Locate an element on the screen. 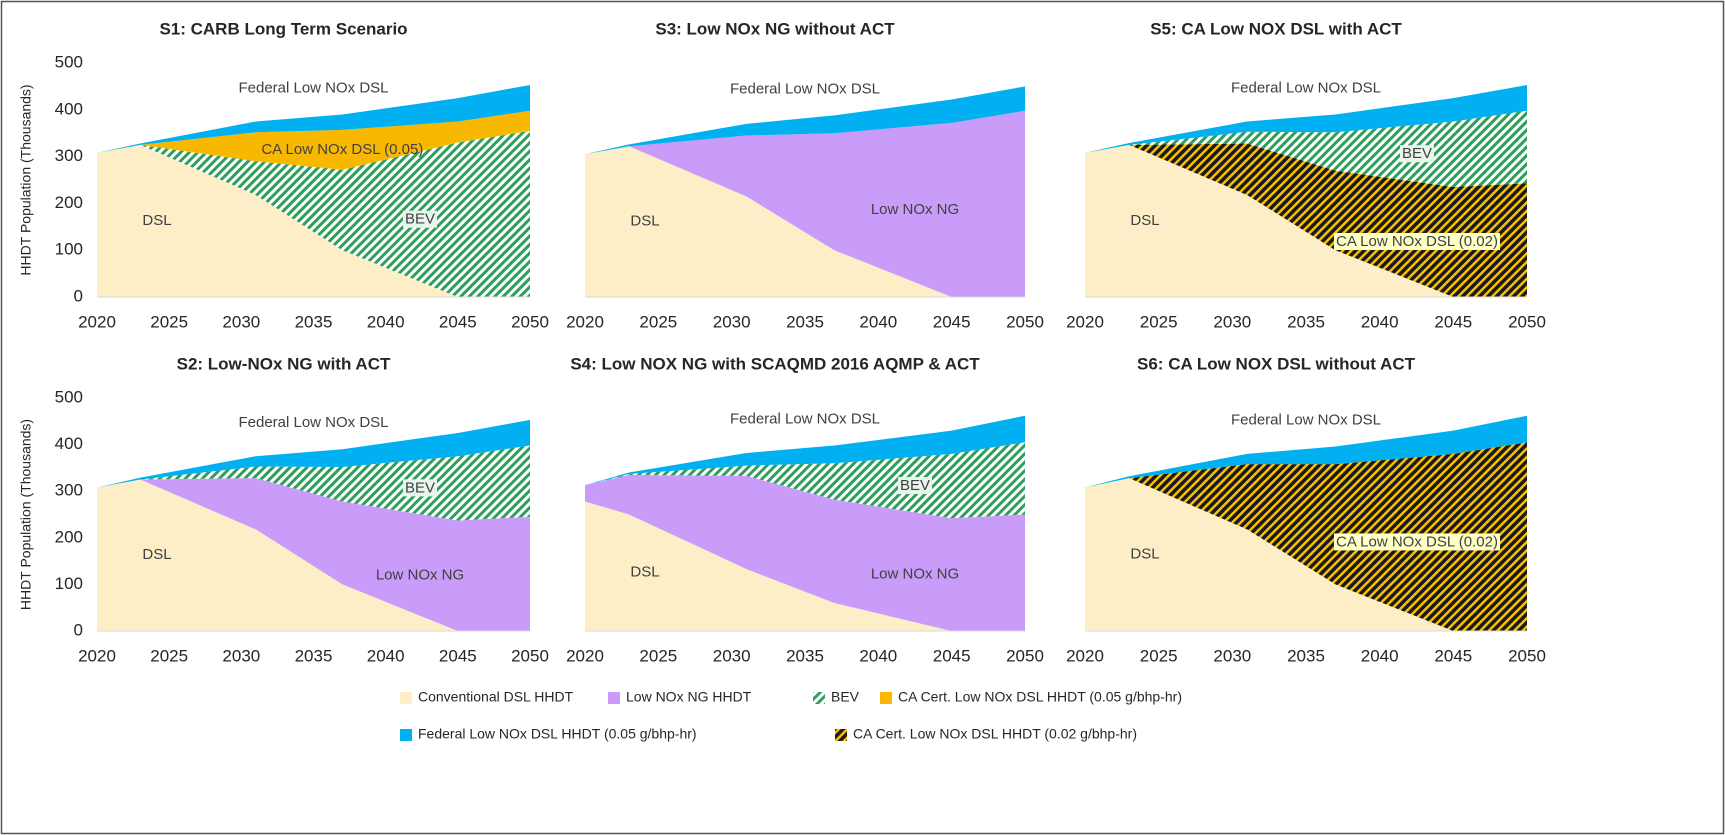 The width and height of the screenshot is (1725, 835). legend-label: BEV is located at coordinates (845, 697).